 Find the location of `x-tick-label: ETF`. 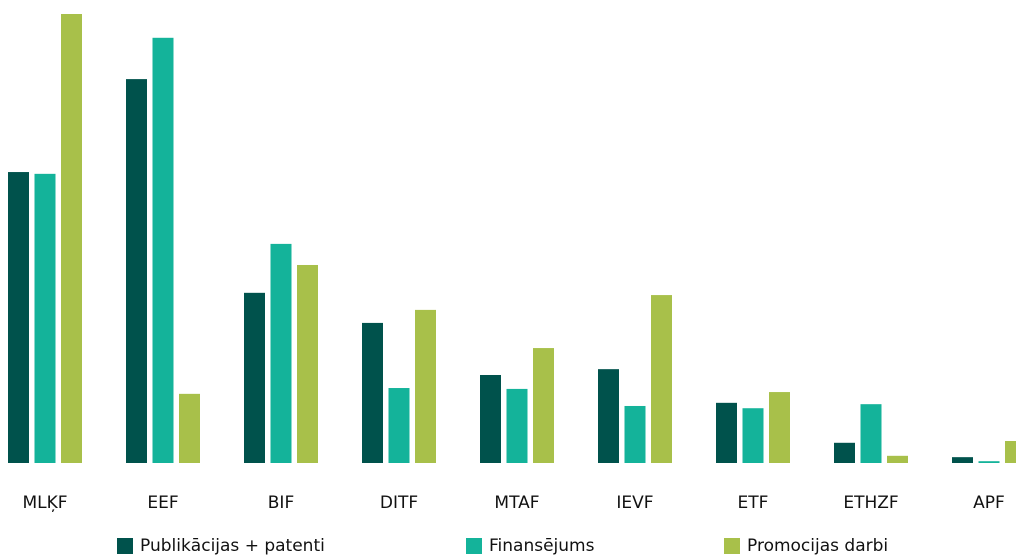

x-tick-label: ETF is located at coordinates (753, 503).